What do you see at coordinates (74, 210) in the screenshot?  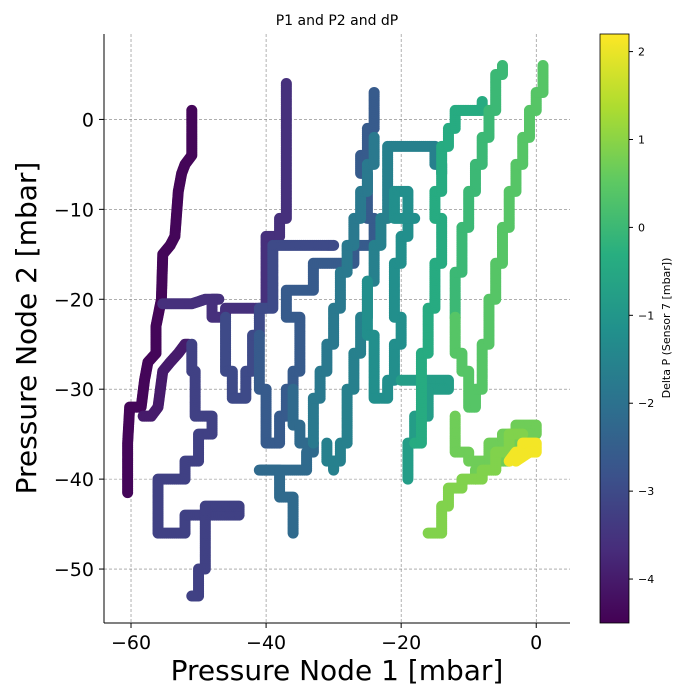 I see `y-tick-label: −10` at bounding box center [74, 210].